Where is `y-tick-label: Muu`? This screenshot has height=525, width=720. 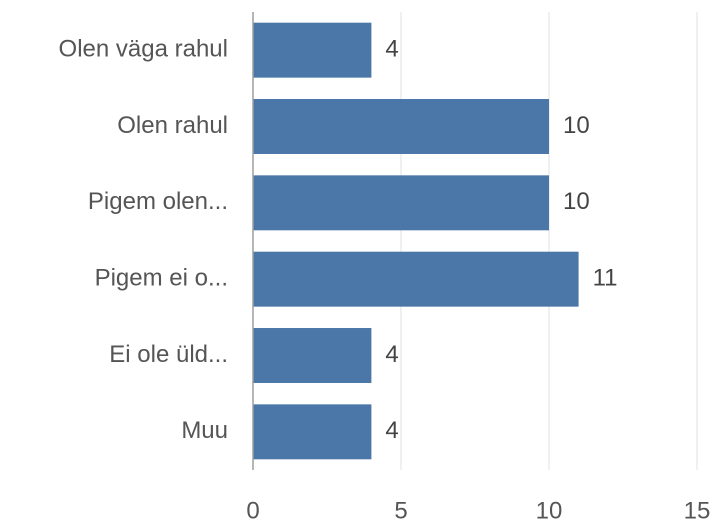
y-tick-label: Muu is located at coordinates (204, 430).